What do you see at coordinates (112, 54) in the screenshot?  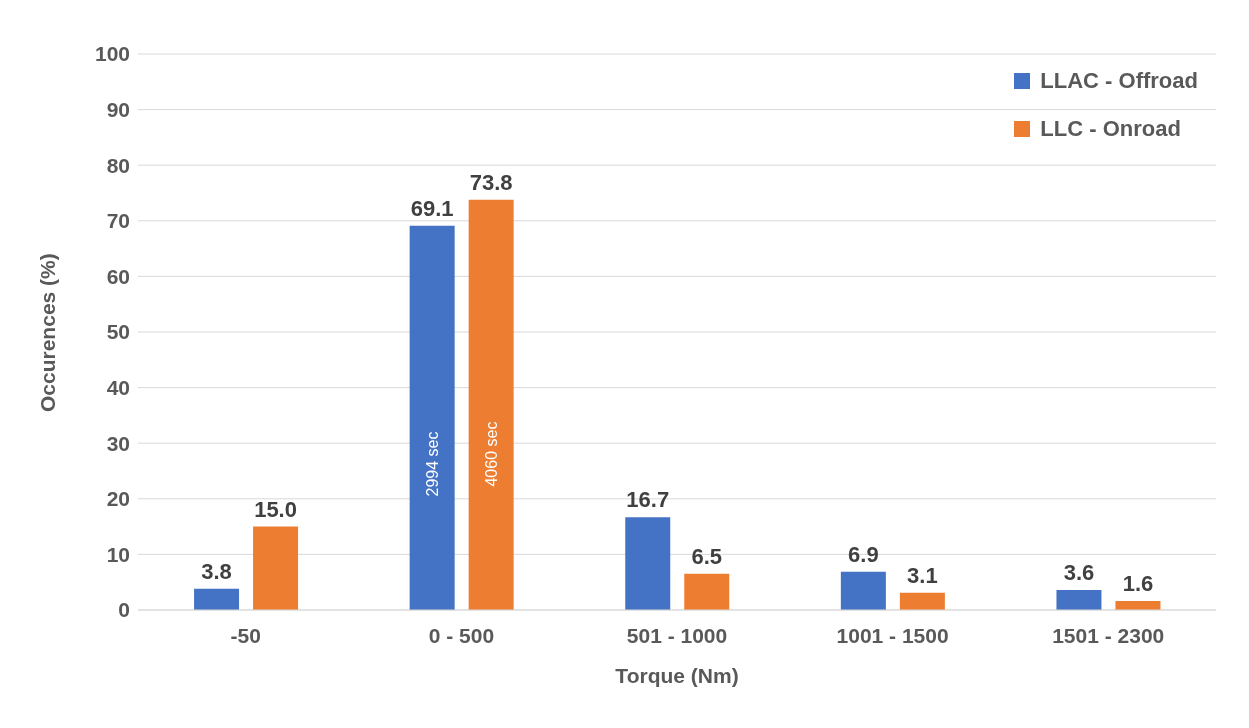 I see `y-tick-label: 100` at bounding box center [112, 54].